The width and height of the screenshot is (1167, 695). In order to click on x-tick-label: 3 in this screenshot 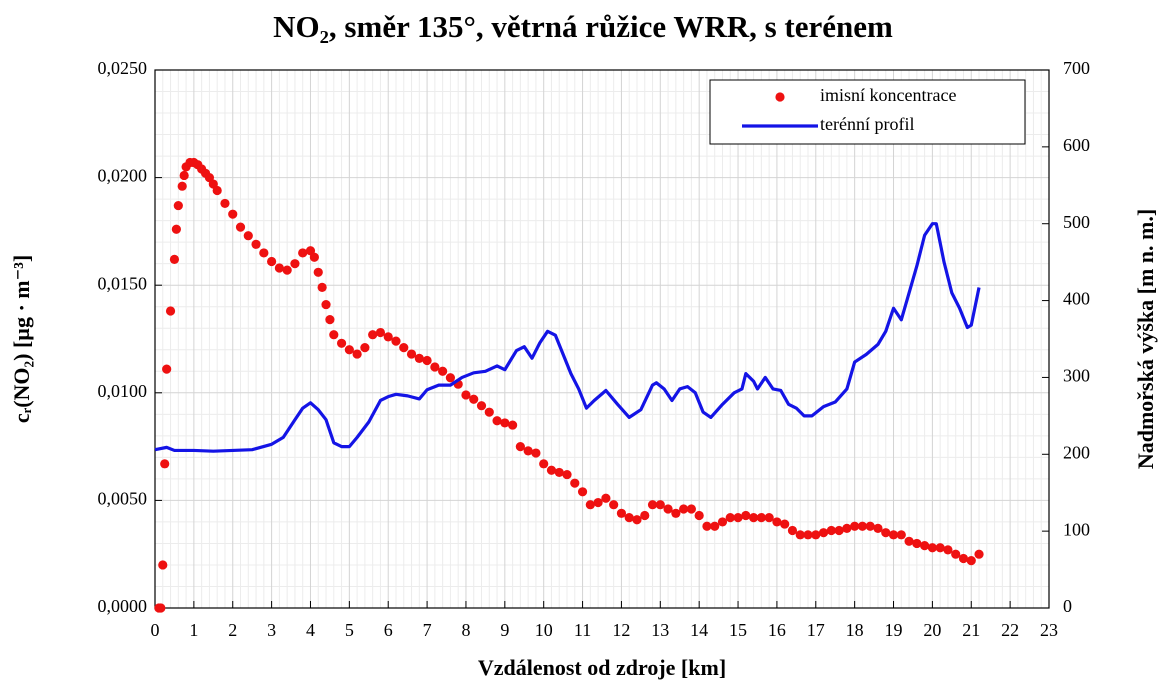, I will do `click(271, 630)`.